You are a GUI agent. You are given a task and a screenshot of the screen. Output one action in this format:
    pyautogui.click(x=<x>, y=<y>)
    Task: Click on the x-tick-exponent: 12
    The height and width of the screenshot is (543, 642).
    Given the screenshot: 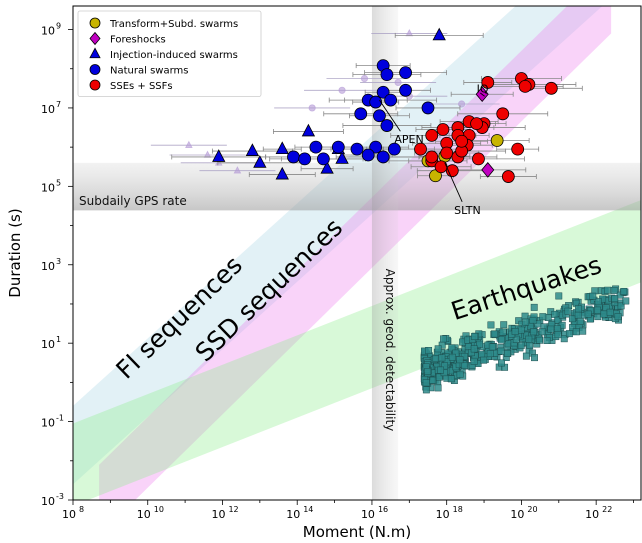 What is the action you would take?
    pyautogui.click(x=233, y=509)
    